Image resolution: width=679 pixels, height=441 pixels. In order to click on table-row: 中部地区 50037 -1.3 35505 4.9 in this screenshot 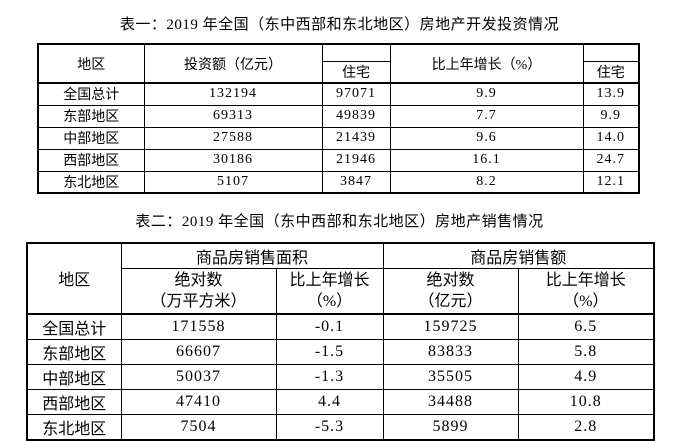, I will do `click(340, 376)`.